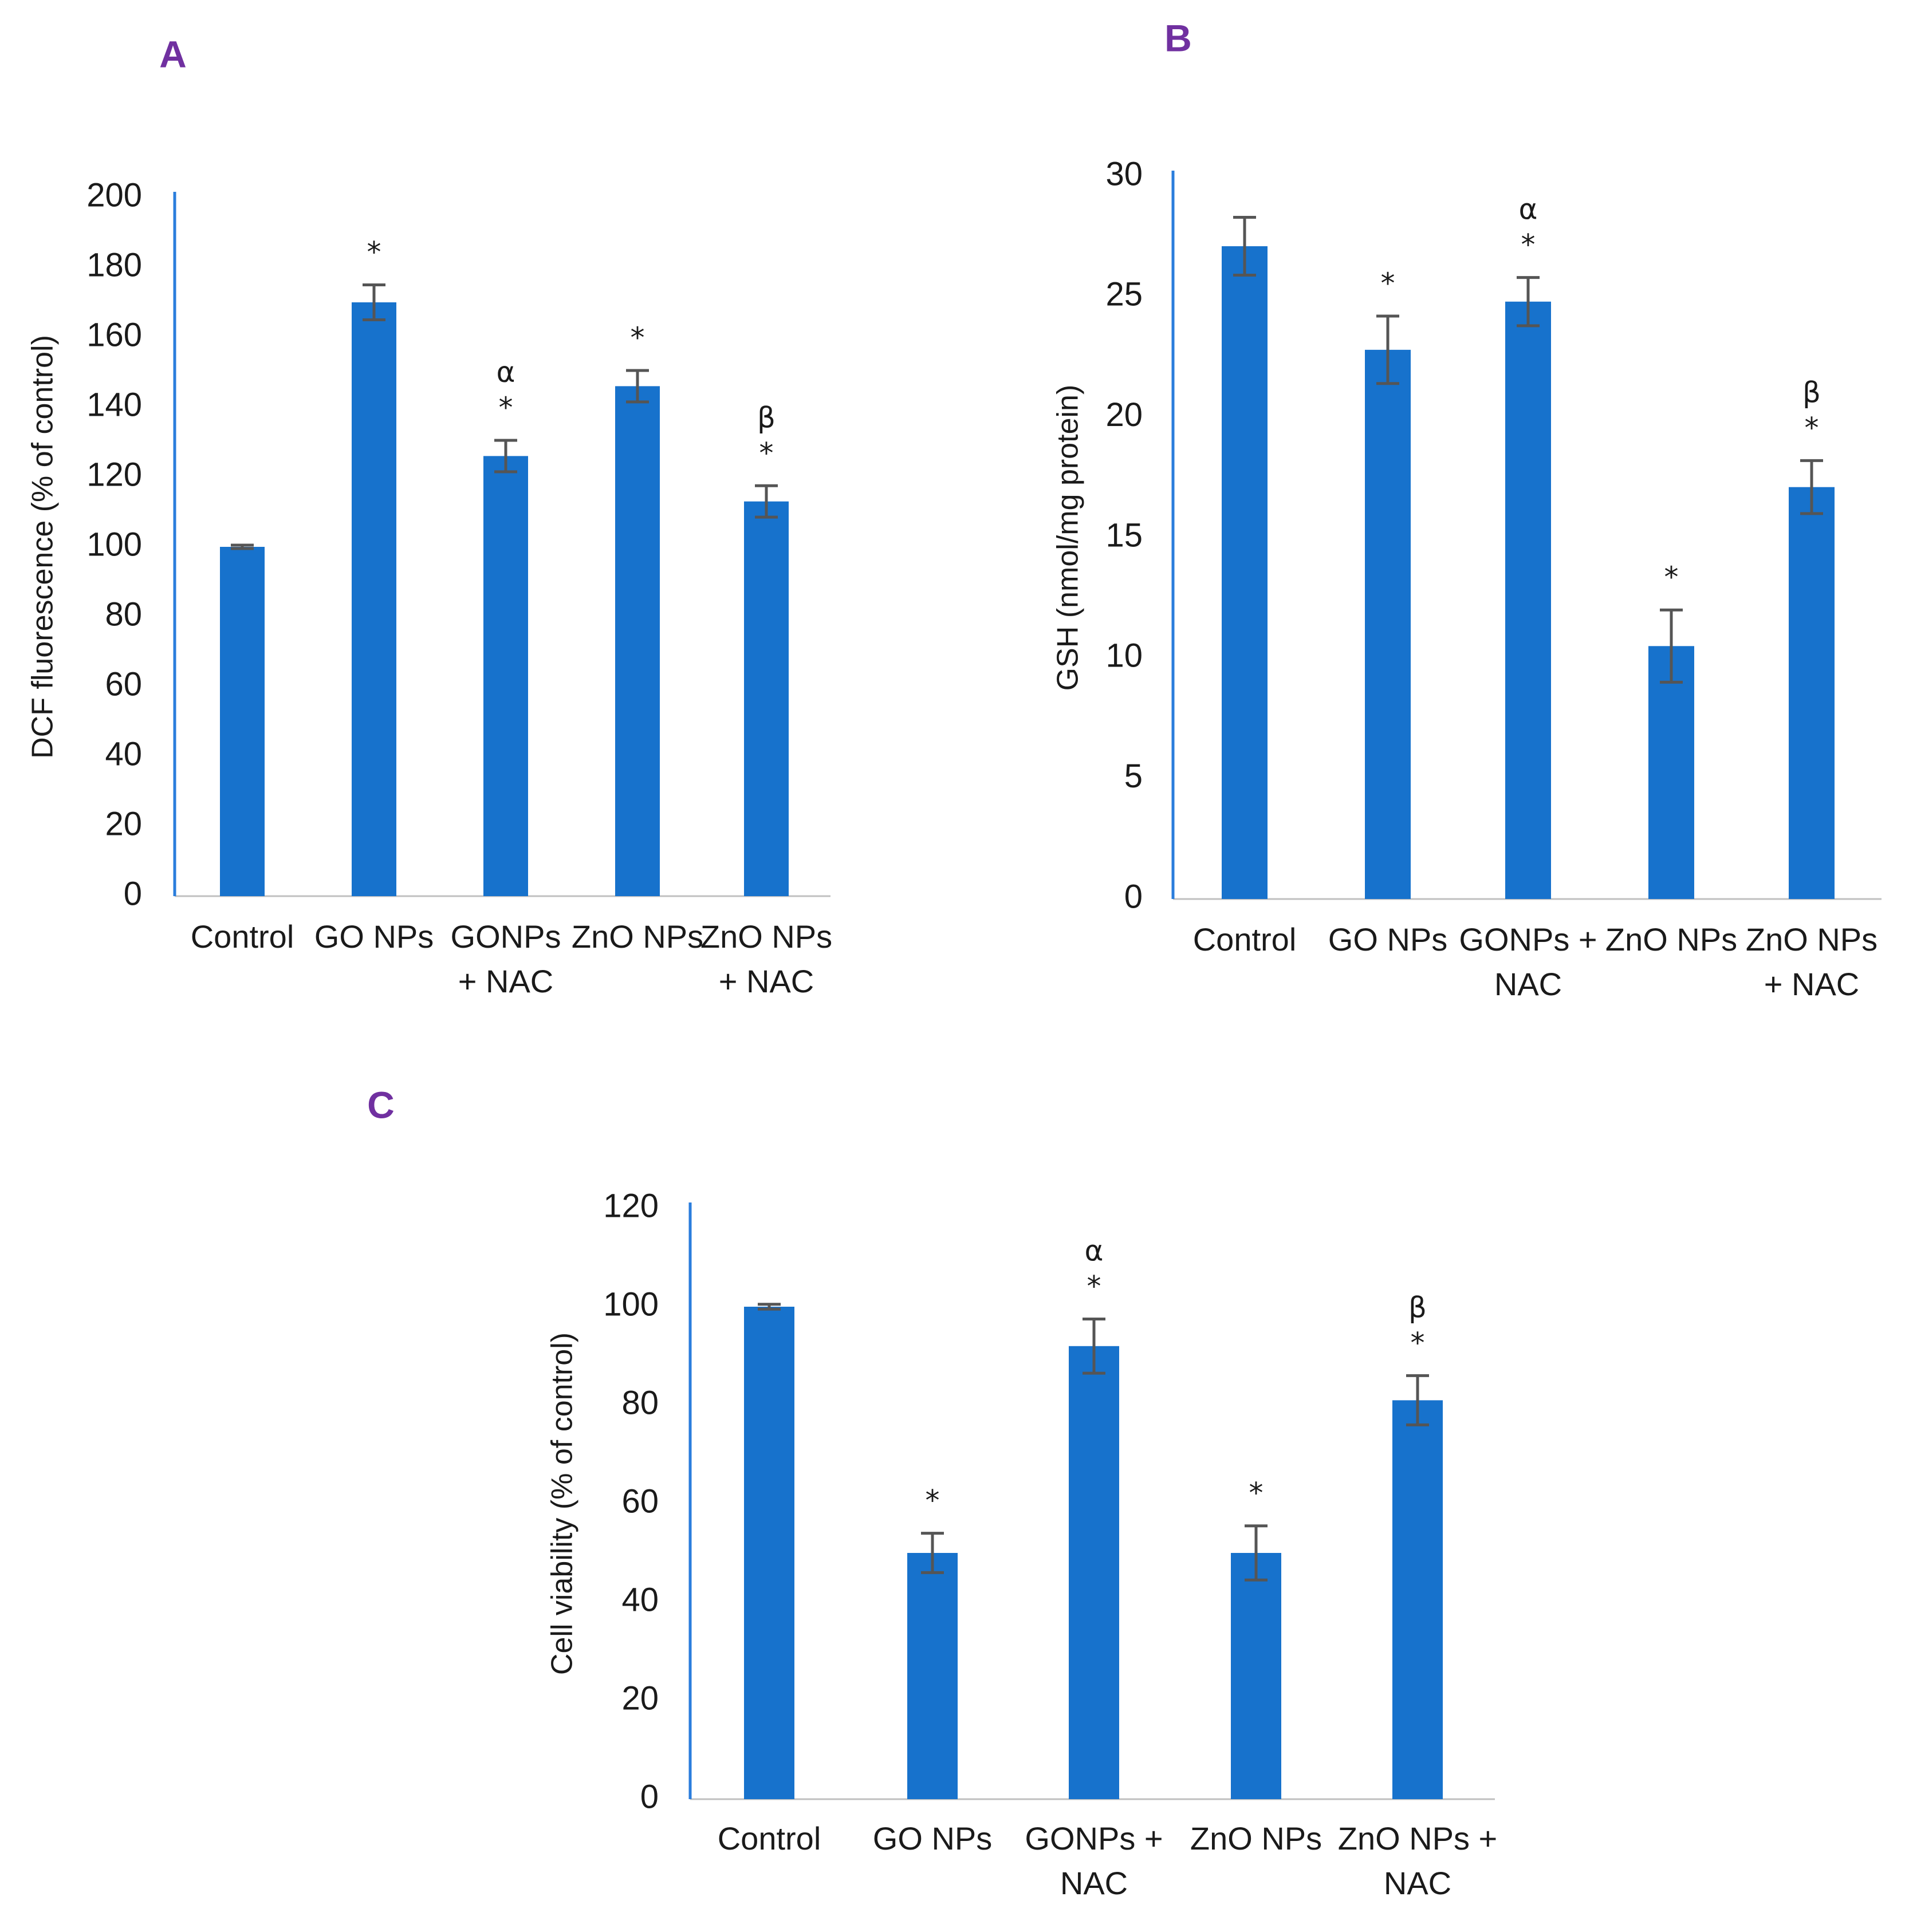 The height and width of the screenshot is (1932, 1909). What do you see at coordinates (506, 936) in the screenshot?
I see `category-label: GONPs` at bounding box center [506, 936].